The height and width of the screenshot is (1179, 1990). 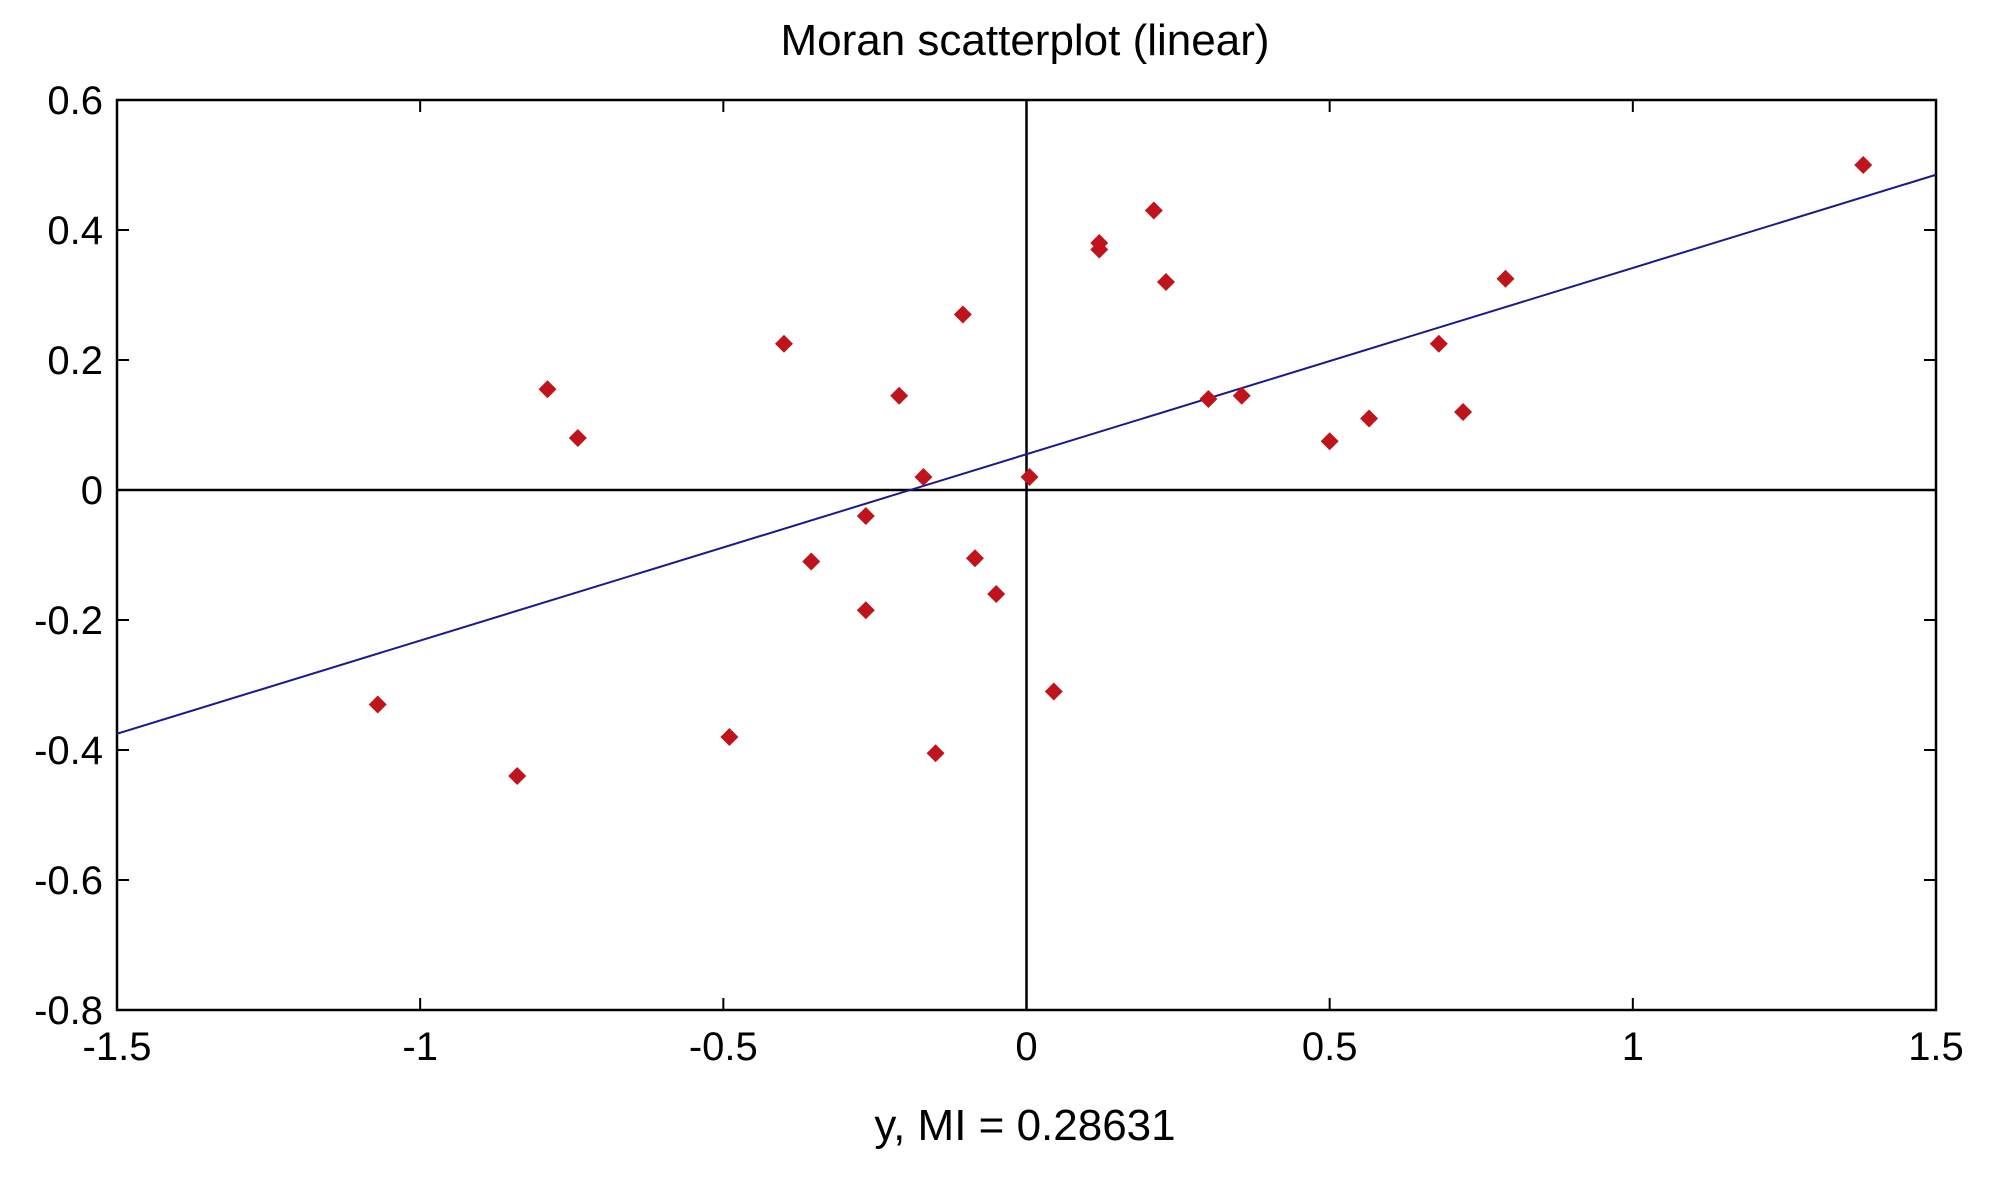 What do you see at coordinates (1633, 1047) in the screenshot?
I see `x-tick-label: 1` at bounding box center [1633, 1047].